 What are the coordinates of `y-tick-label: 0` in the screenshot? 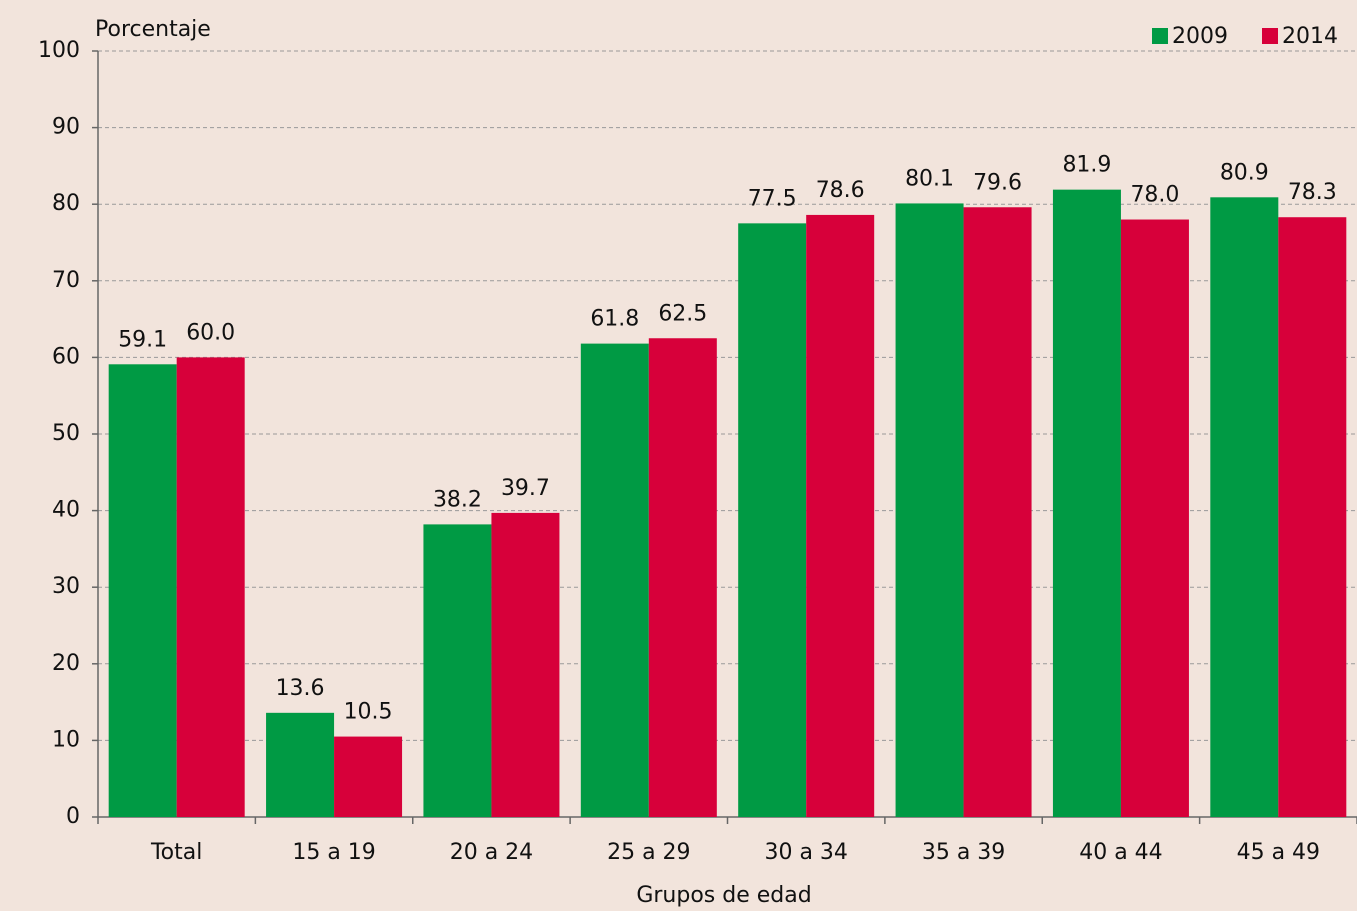 It's located at (73, 816).